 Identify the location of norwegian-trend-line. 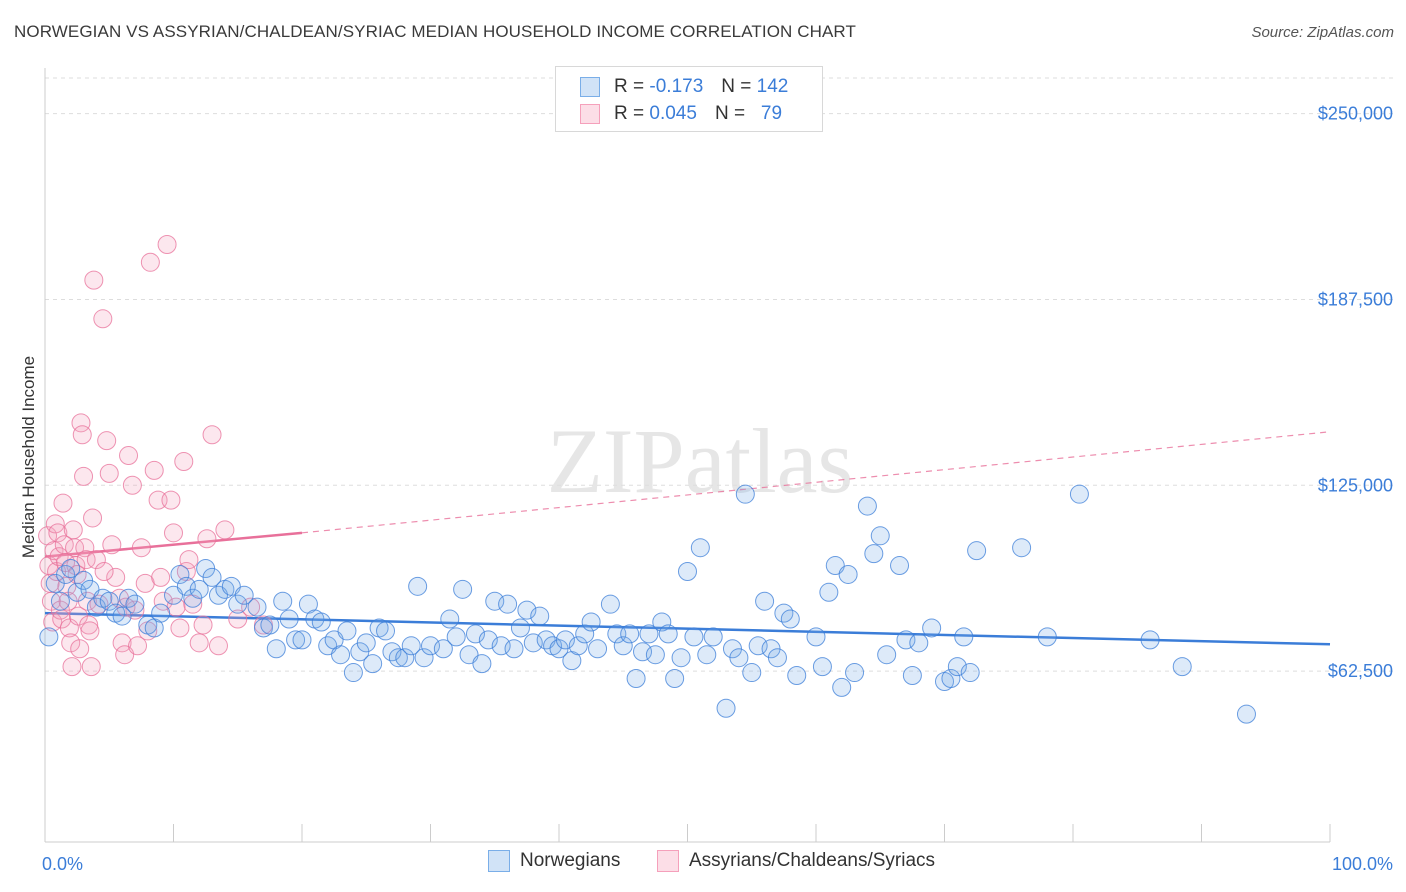
(687, 628).